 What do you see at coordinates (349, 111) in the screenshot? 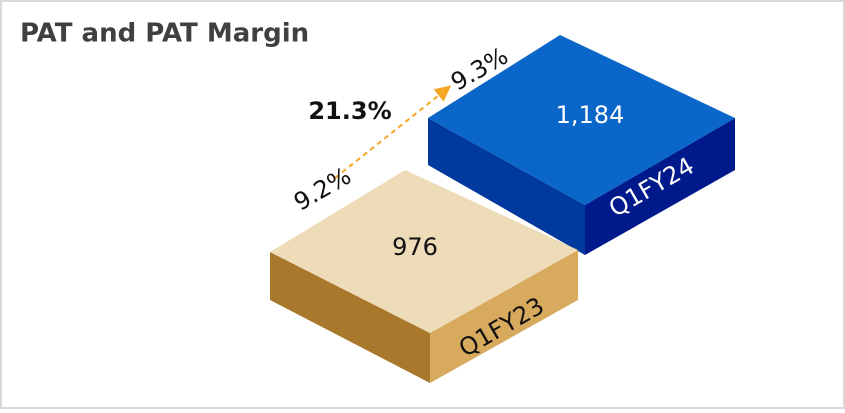
I see `growth-label: 21.3%` at bounding box center [349, 111].